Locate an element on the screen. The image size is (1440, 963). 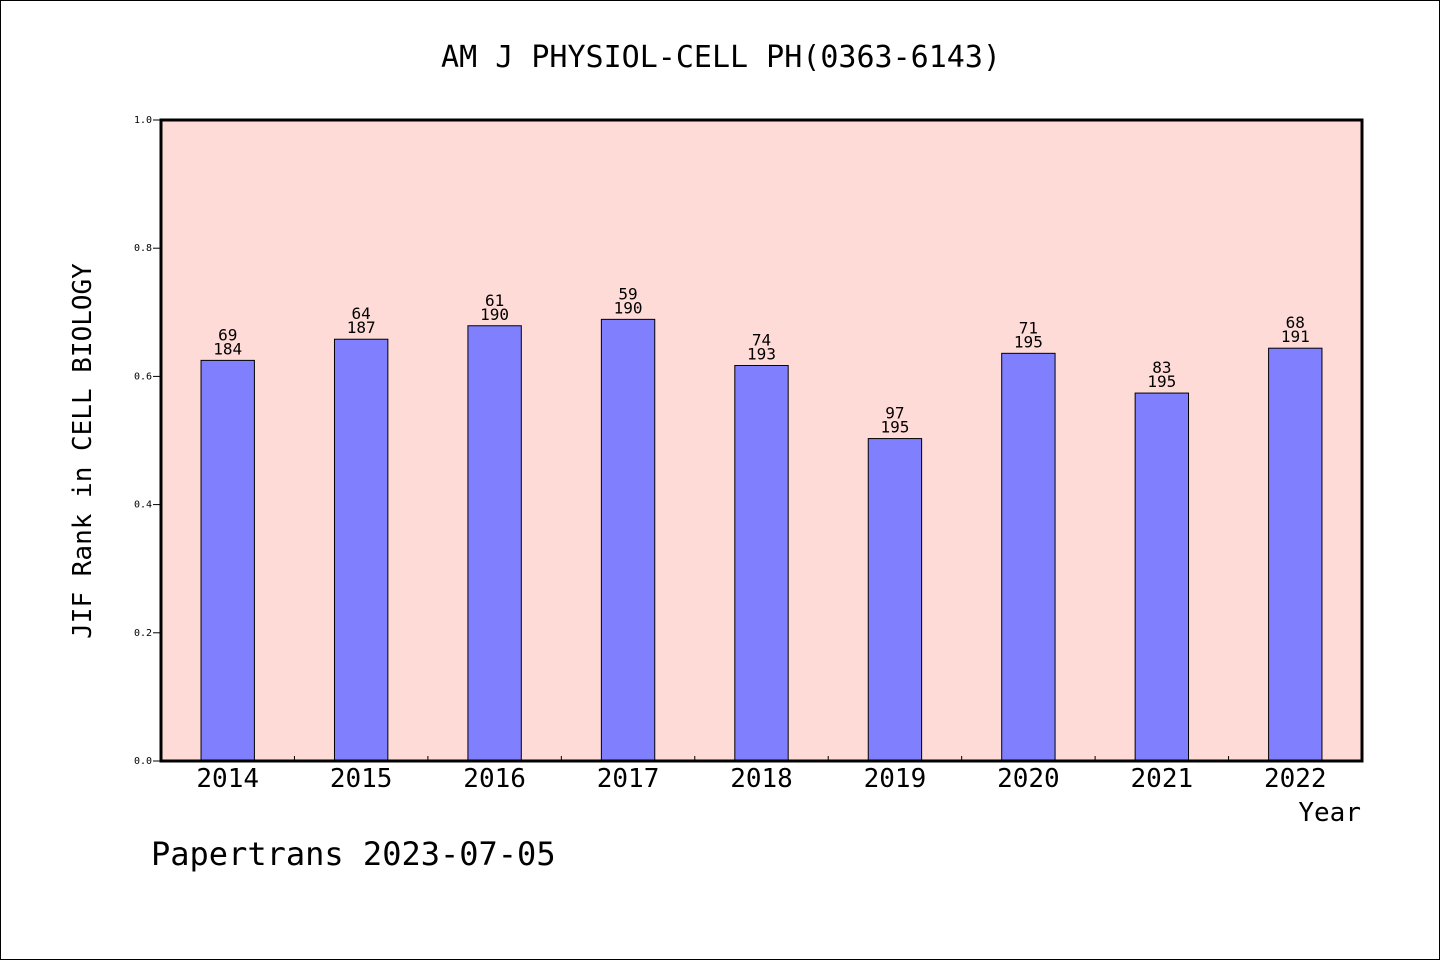
bar-total-label: 187 is located at coordinates (361, 327).